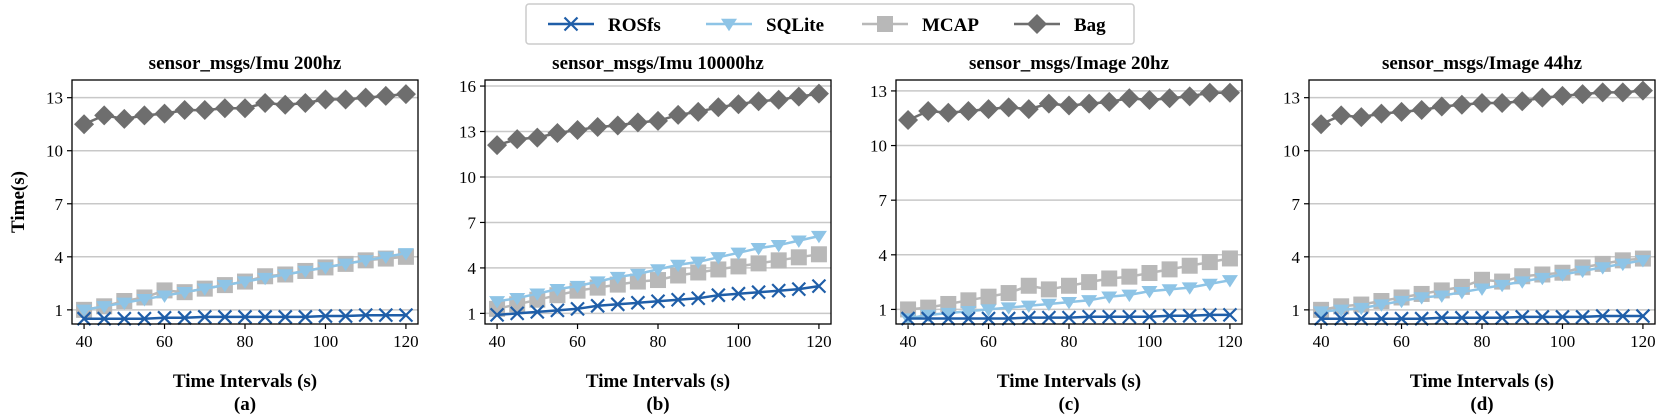 The height and width of the screenshot is (420, 1660). What do you see at coordinates (472, 313) in the screenshot?
I see `y-tick-label: 1` at bounding box center [472, 313].